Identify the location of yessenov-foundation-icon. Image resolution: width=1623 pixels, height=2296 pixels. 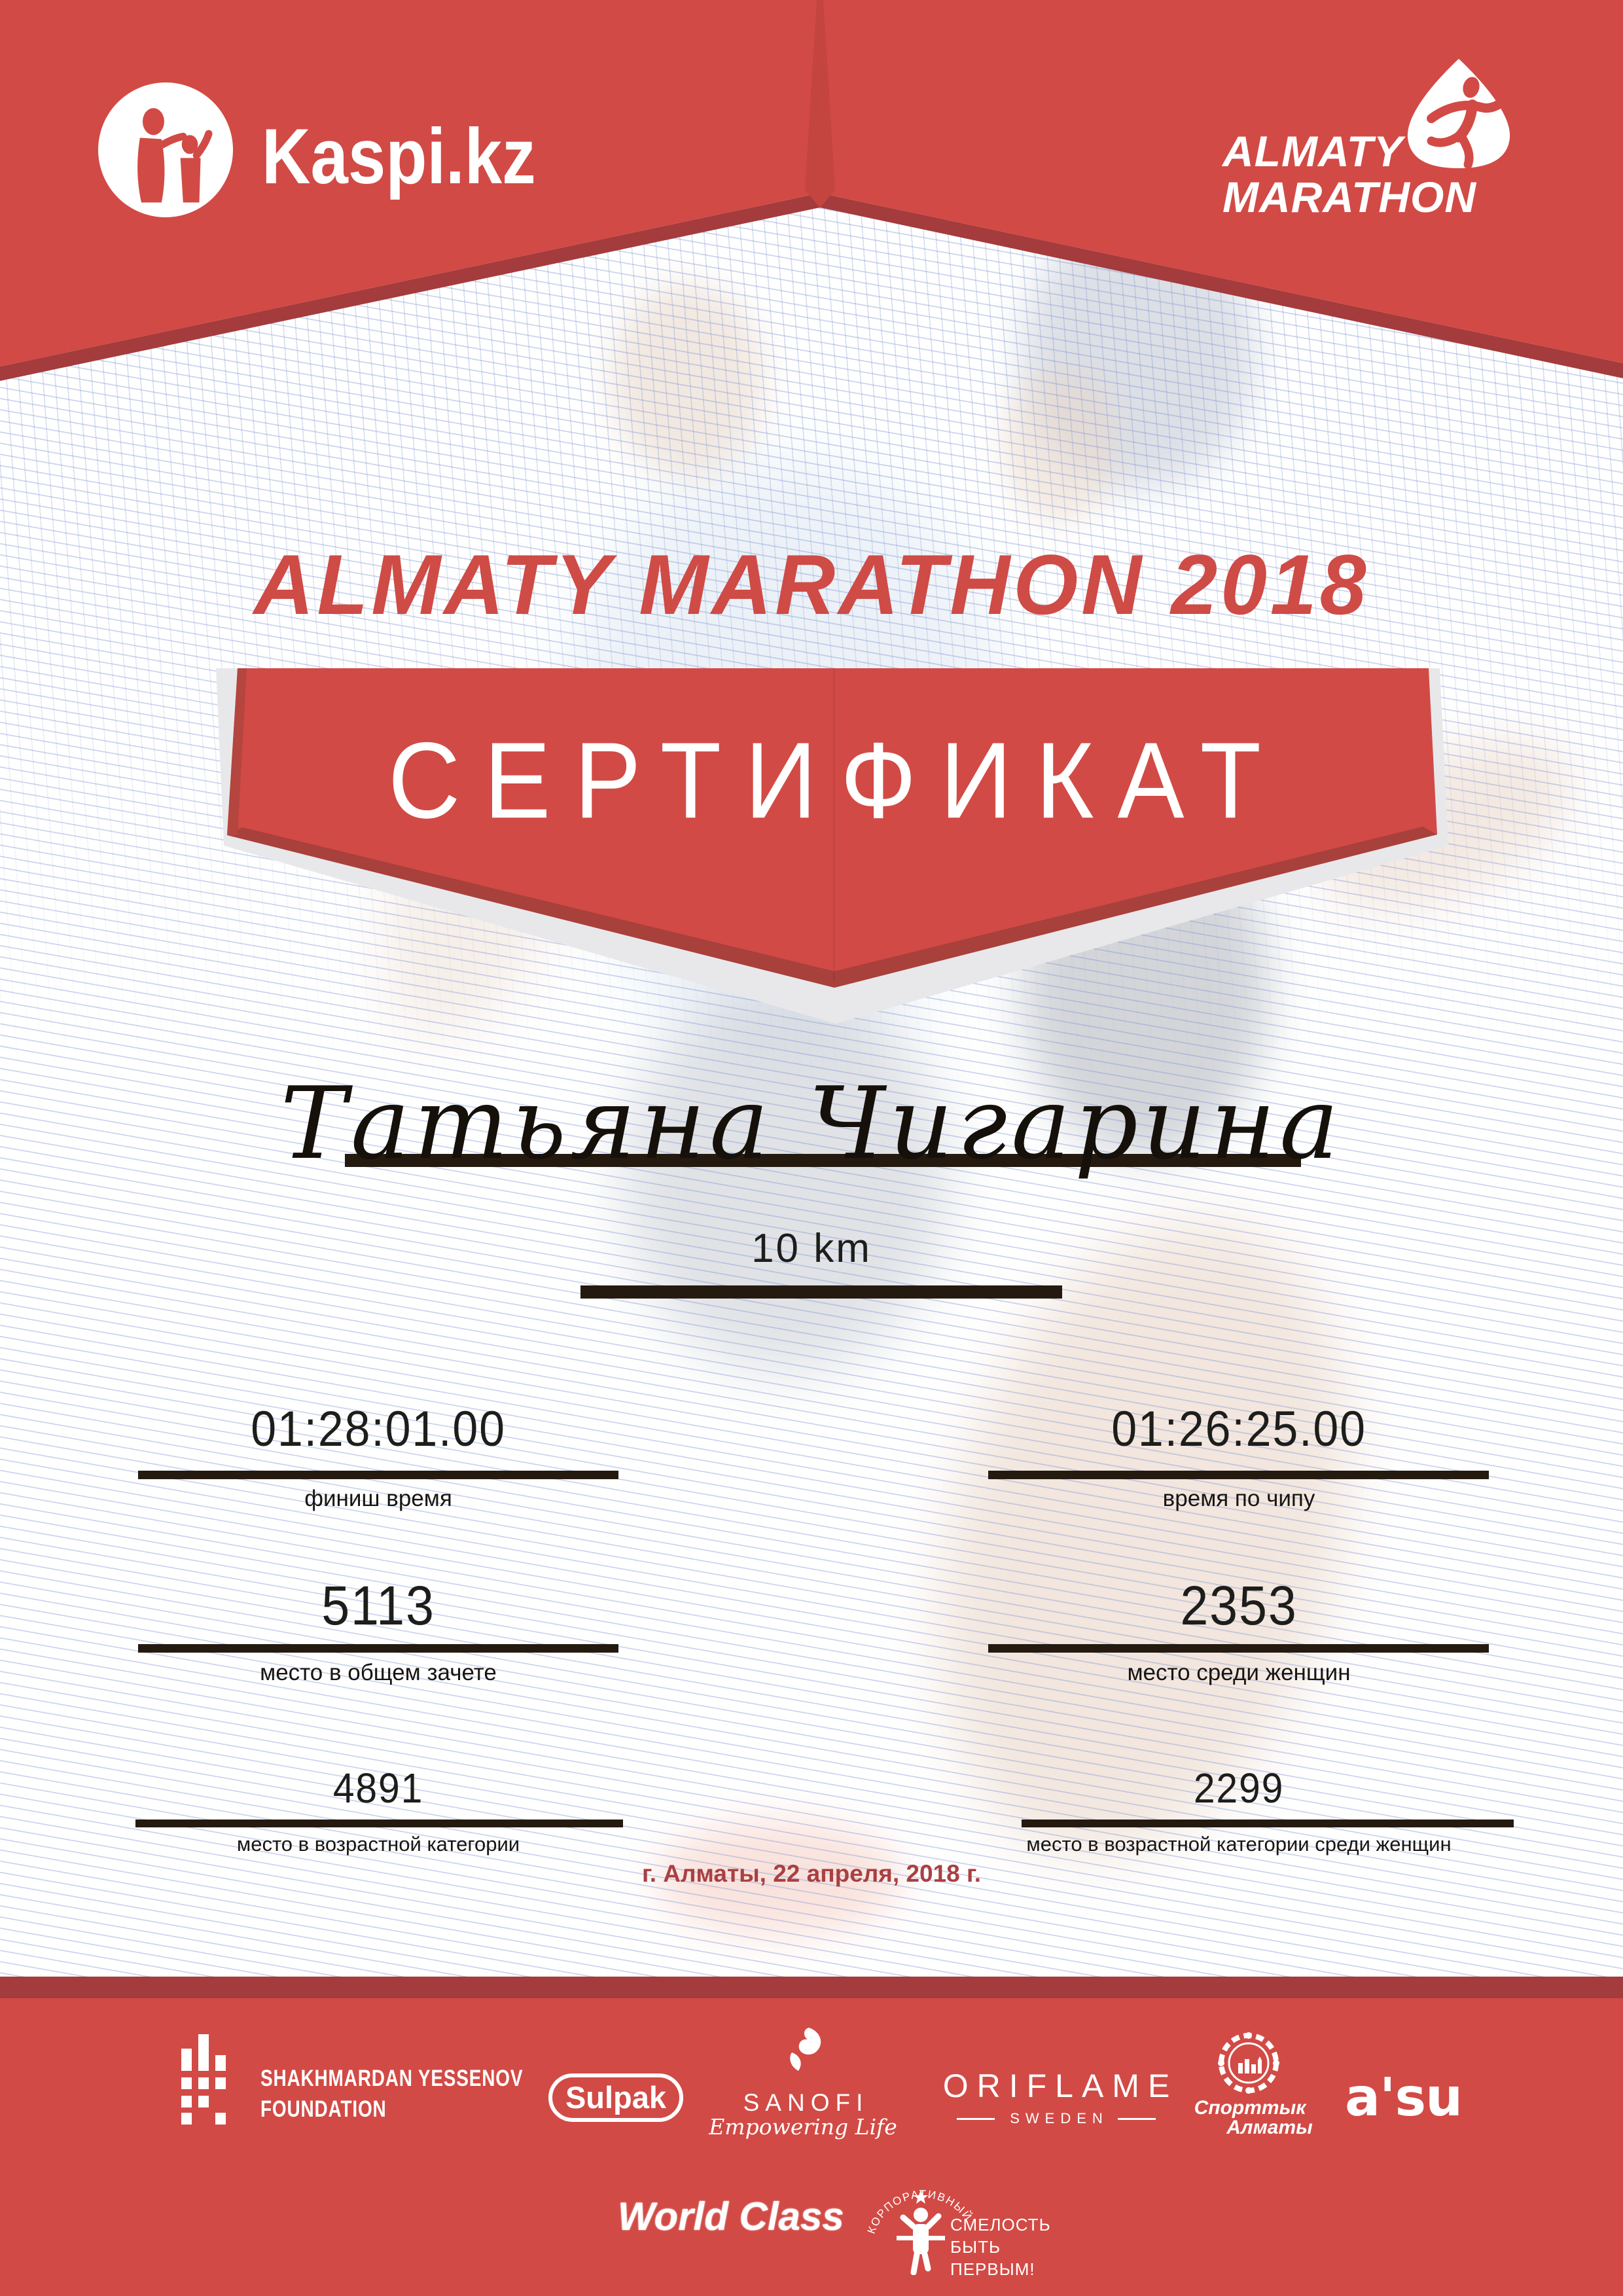
(203, 2079).